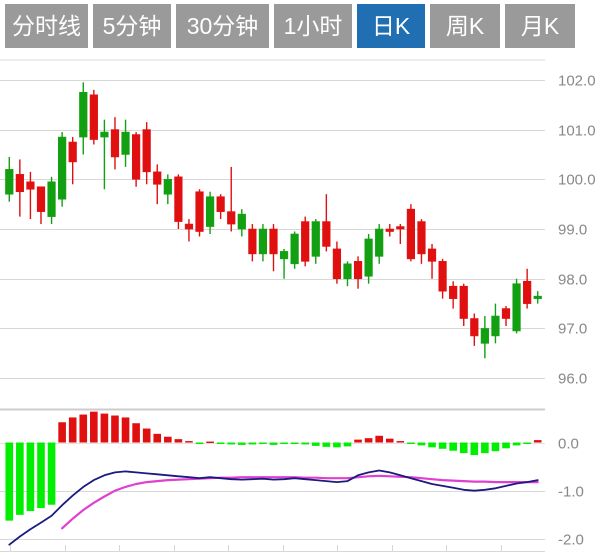  What do you see at coordinates (572, 379) in the screenshot?
I see `price-tick-label: 96.0` at bounding box center [572, 379].